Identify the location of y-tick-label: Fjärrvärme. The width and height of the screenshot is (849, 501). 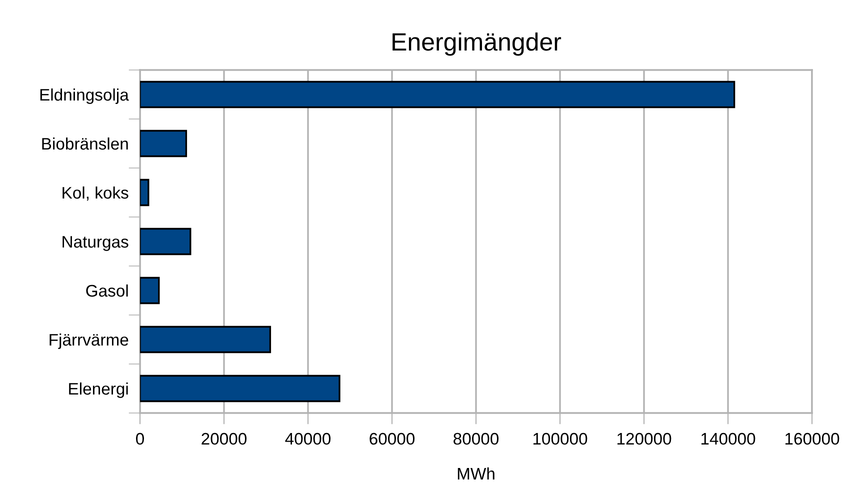
(89, 341).